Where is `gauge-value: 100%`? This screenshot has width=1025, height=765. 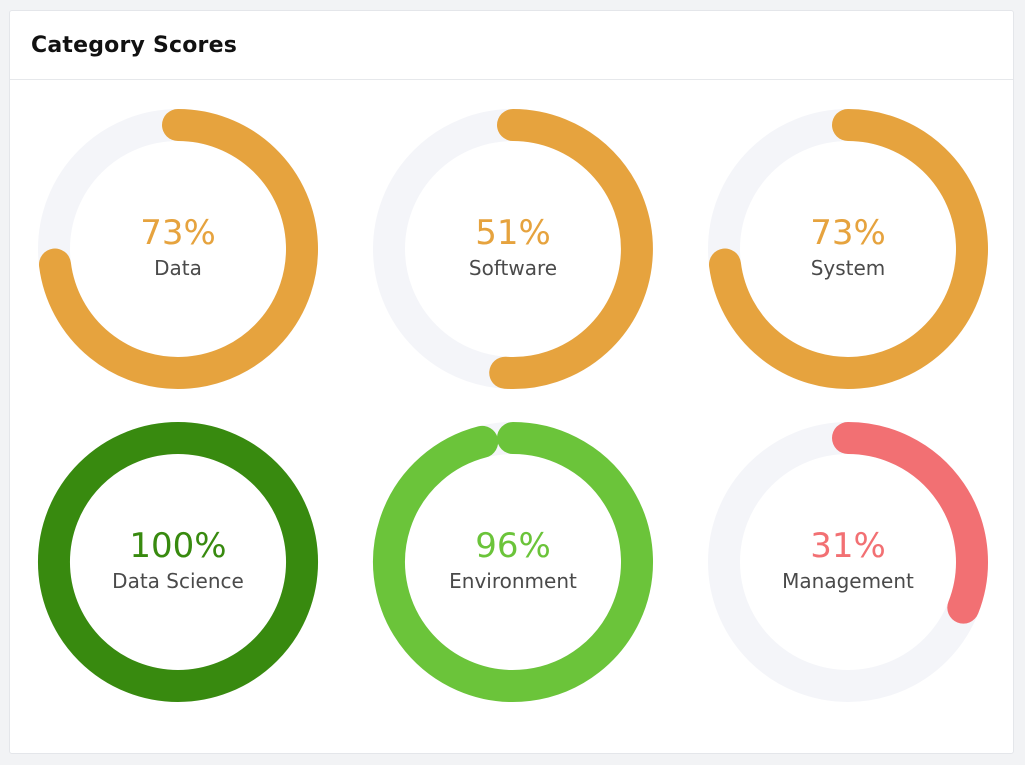 gauge-value: 100% is located at coordinates (178, 546).